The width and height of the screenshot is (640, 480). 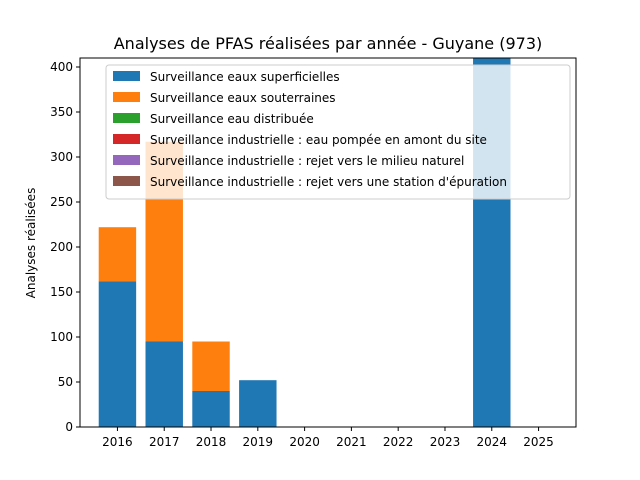 What do you see at coordinates (31, 243) in the screenshot?
I see `y-axis-label: Analyses réalisées` at bounding box center [31, 243].